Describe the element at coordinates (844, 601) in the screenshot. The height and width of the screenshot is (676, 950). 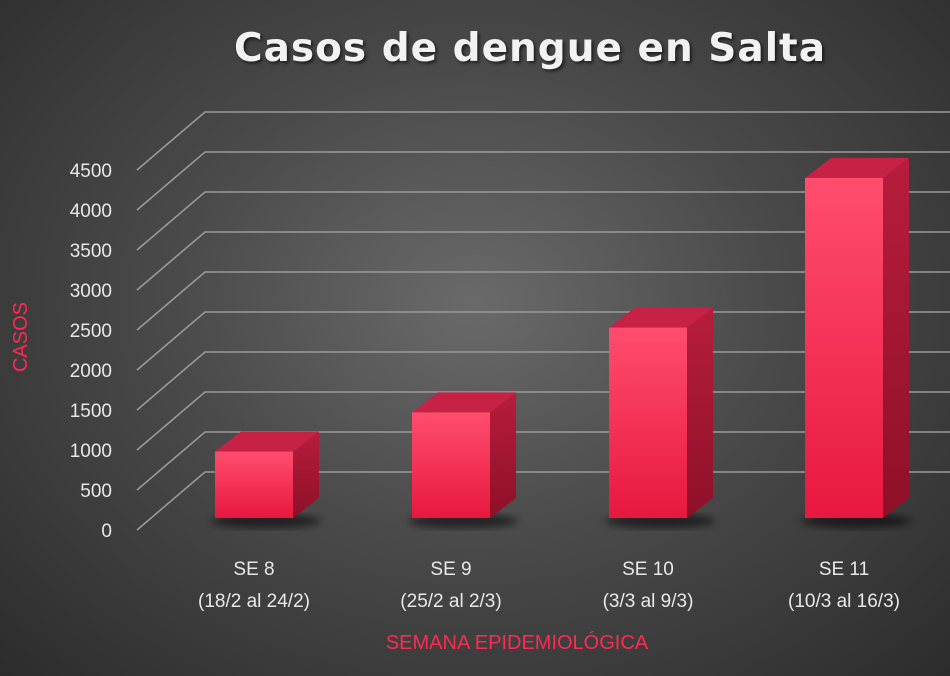
I see `x-tick-sublabel: (10/3 al 16/3)` at that location.